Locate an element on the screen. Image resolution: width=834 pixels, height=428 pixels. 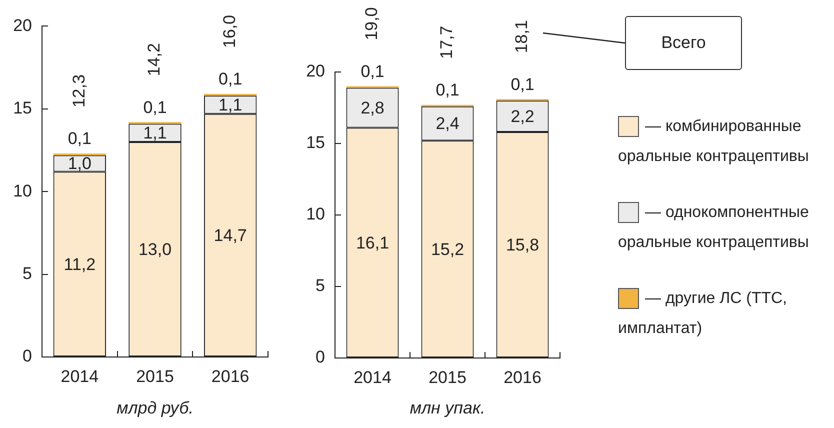
data-label: 1,0 is located at coordinates (80, 164).